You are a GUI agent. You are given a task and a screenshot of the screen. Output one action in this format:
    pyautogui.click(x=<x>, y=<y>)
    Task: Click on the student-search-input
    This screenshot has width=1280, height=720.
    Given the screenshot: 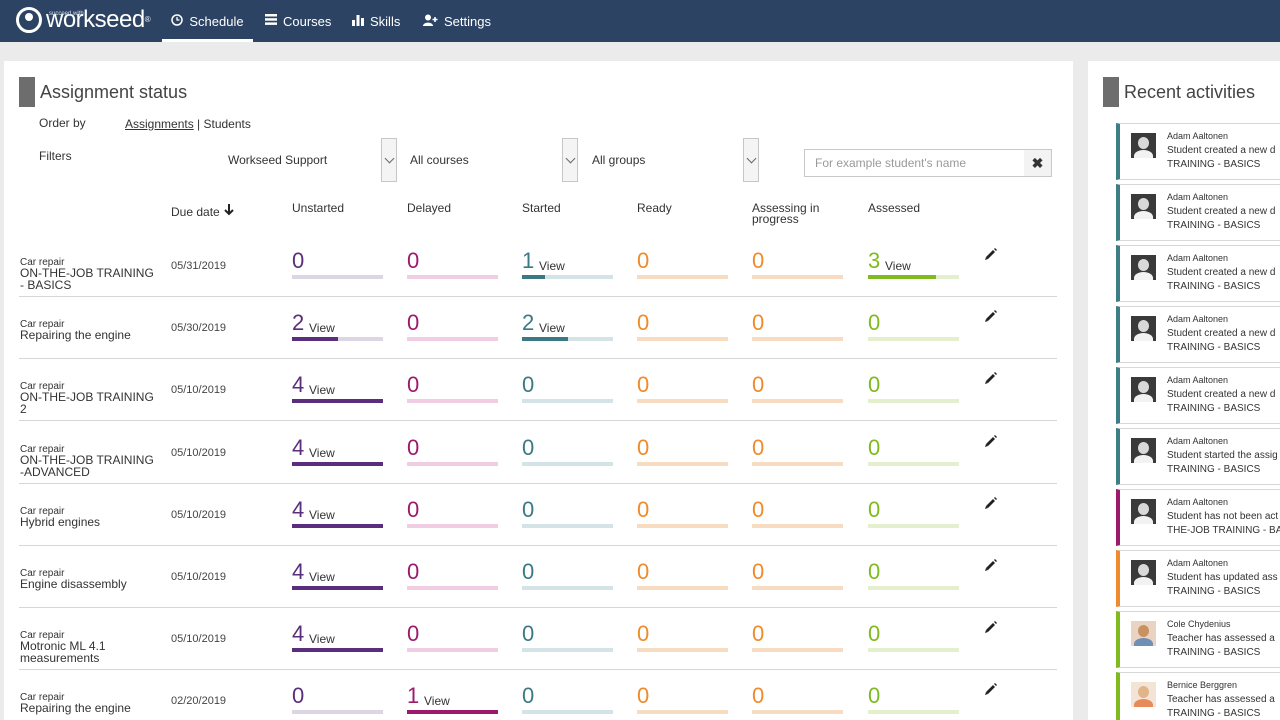 What is the action you would take?
    pyautogui.click(x=914, y=163)
    